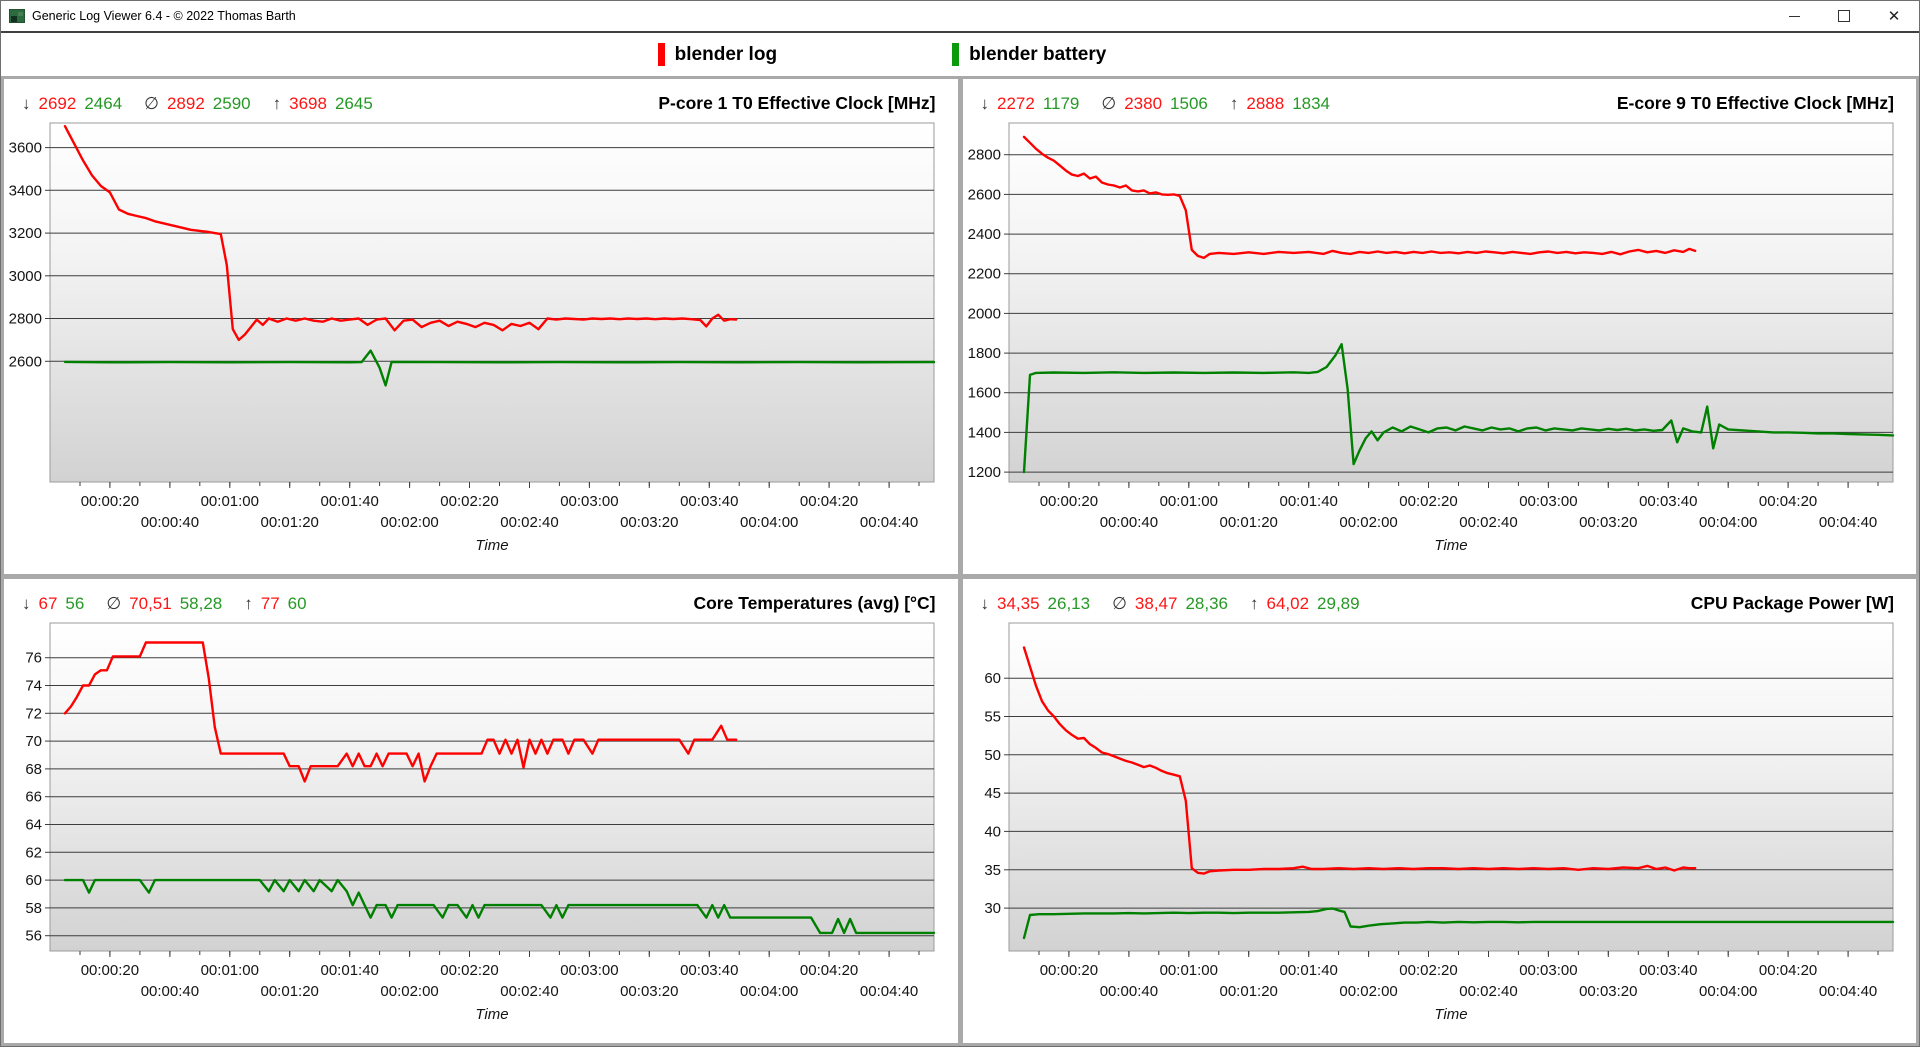  Describe the element at coordinates (1755, 103) in the screenshot. I see `chart-title: E-core 9 T0 Effective Clock [MHz]` at that location.